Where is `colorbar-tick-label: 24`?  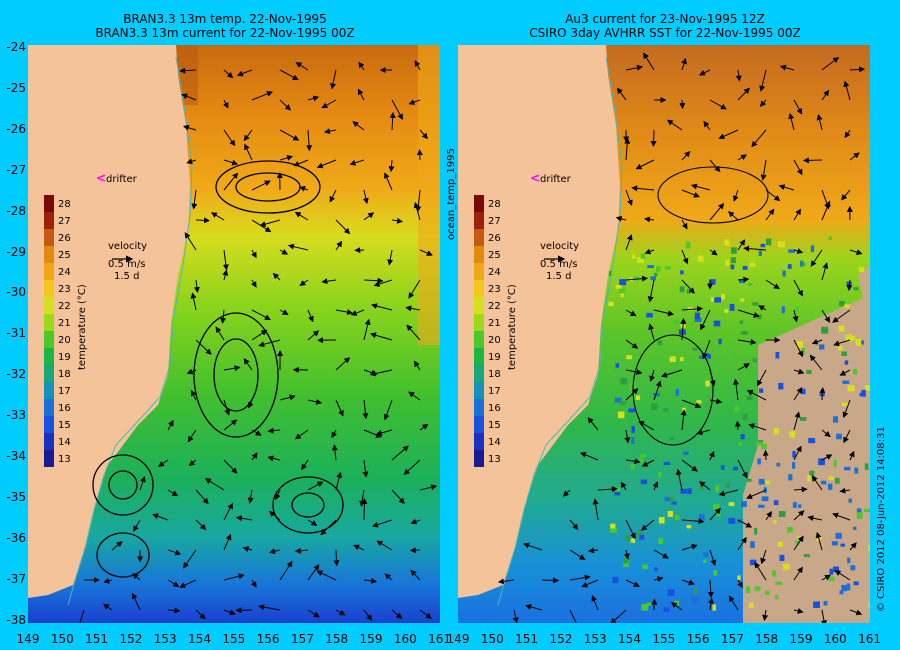
colorbar-tick-label: 24 is located at coordinates (64, 272).